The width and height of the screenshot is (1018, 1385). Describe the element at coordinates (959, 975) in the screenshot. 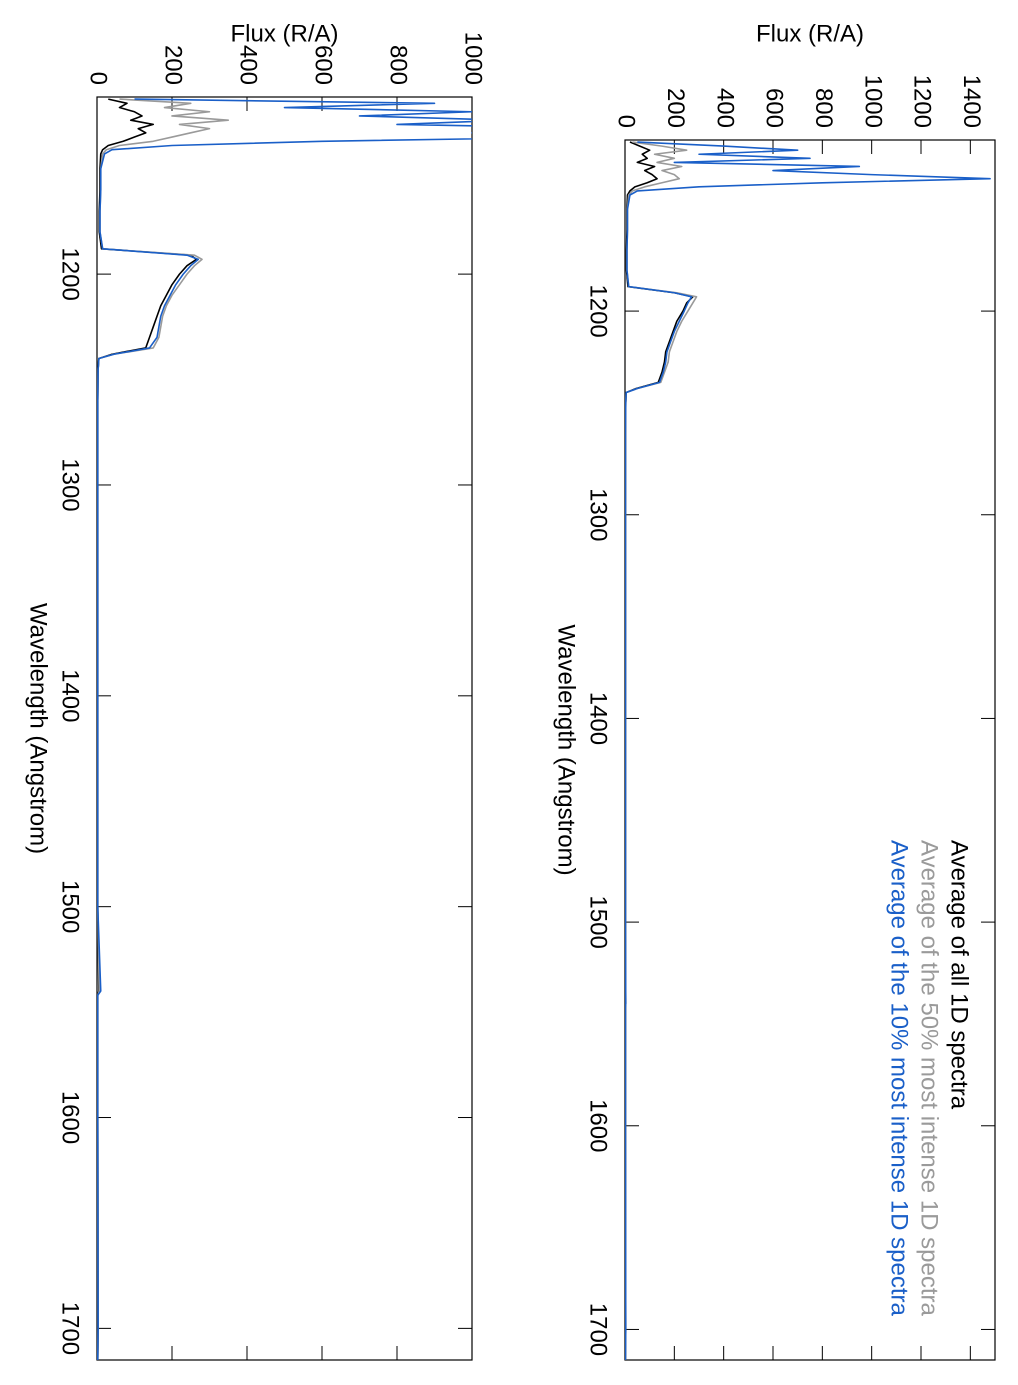

I see `legend-entry: Average of all 1D spectra` at that location.